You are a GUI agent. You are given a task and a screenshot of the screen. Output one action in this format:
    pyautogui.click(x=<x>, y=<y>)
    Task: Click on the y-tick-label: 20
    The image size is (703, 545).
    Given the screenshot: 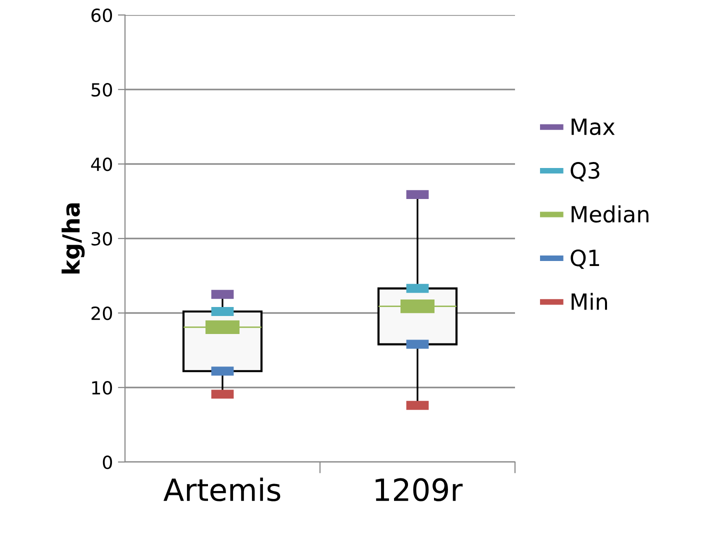 What is the action you would take?
    pyautogui.click(x=102, y=313)
    